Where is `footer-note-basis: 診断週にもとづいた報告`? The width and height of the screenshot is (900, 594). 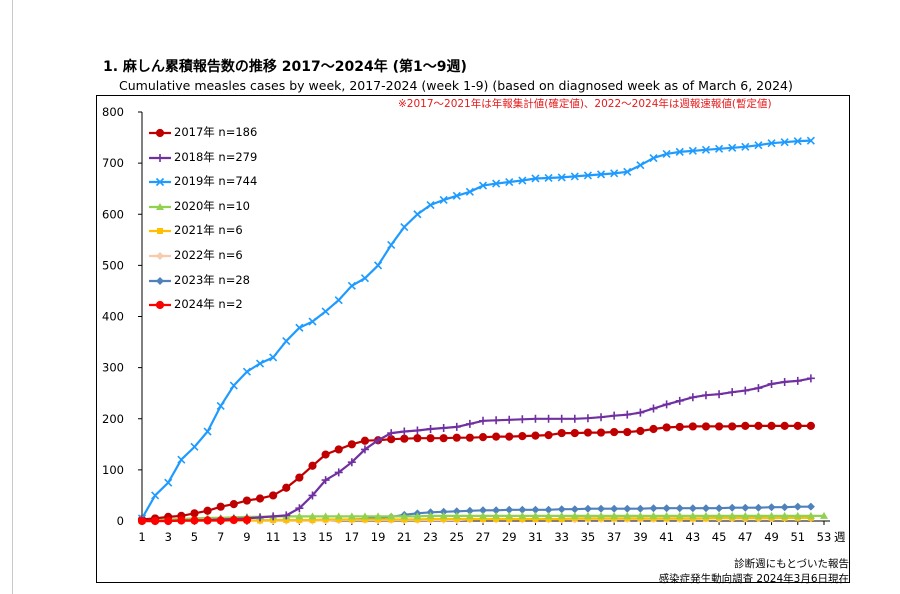
footer-note-basis: 診断週にもとづいた報告 is located at coordinates (791, 564).